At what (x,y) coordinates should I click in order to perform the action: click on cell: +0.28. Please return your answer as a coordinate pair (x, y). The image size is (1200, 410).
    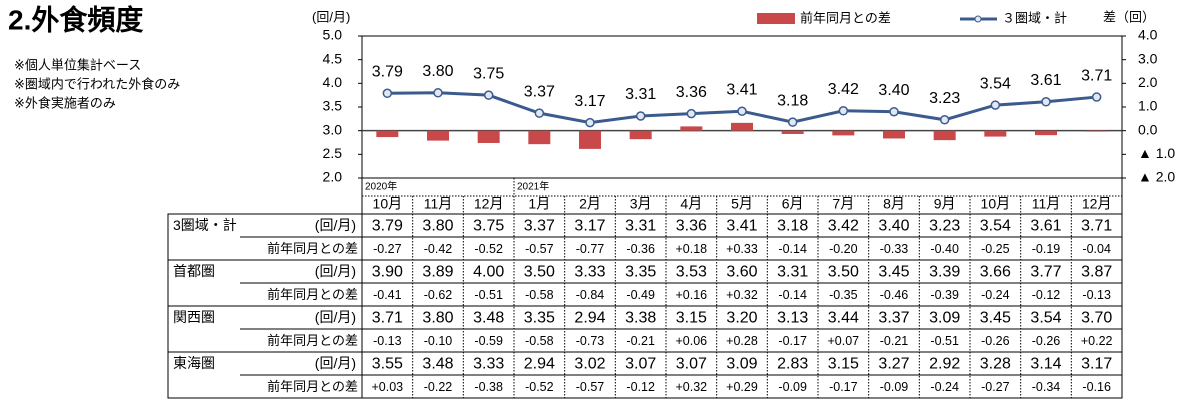
    Looking at the image, I should click on (742, 341).